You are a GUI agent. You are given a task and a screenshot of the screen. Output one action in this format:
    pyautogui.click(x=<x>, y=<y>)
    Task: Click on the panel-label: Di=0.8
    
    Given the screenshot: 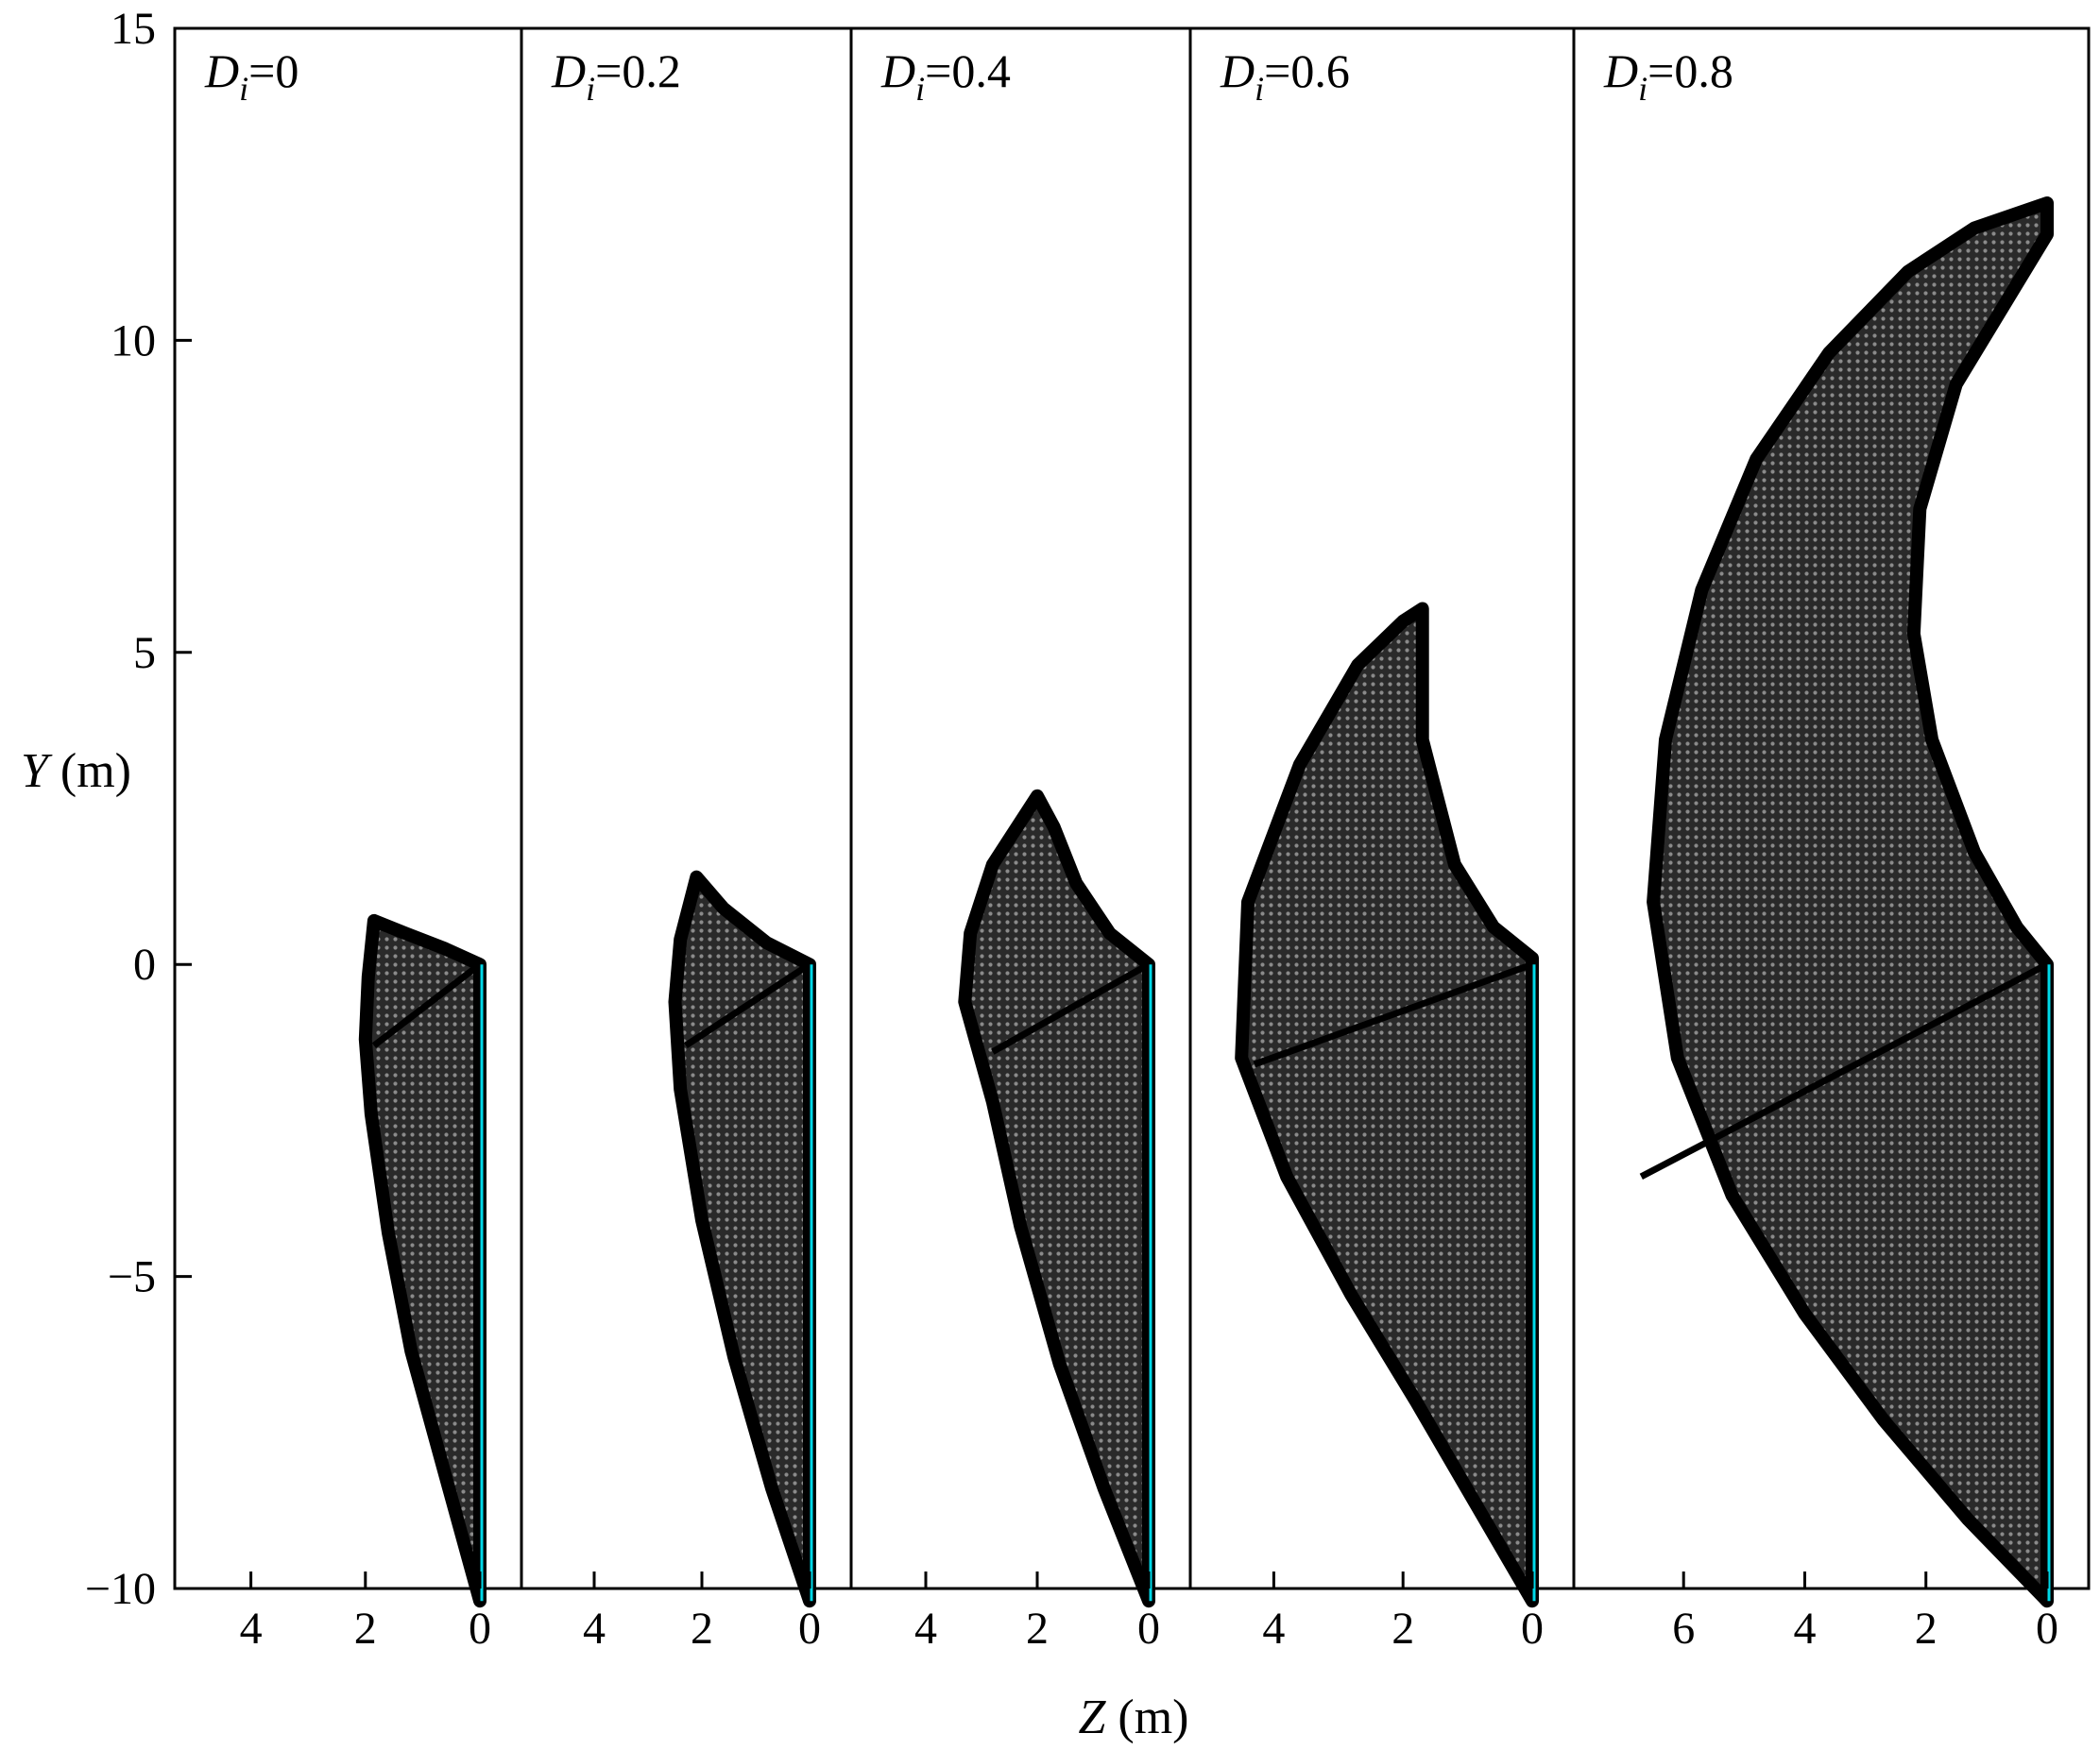 What is the action you would take?
    pyautogui.click(x=1668, y=76)
    